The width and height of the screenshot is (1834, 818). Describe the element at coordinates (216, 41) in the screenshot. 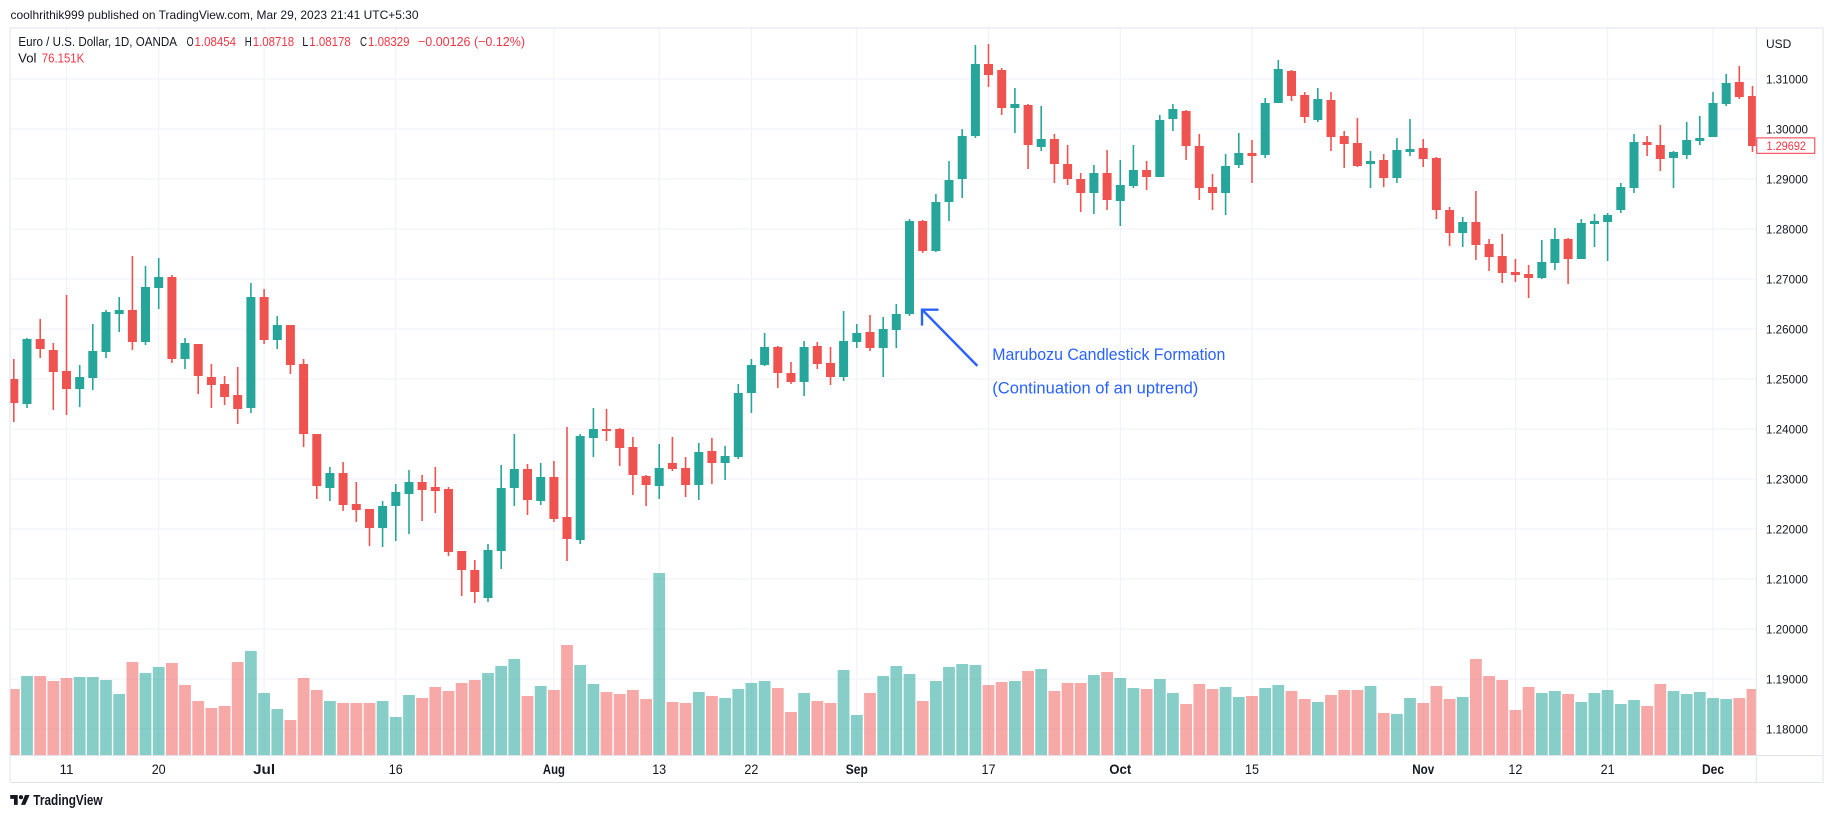

I see `svg-text: 1.08454` at that location.